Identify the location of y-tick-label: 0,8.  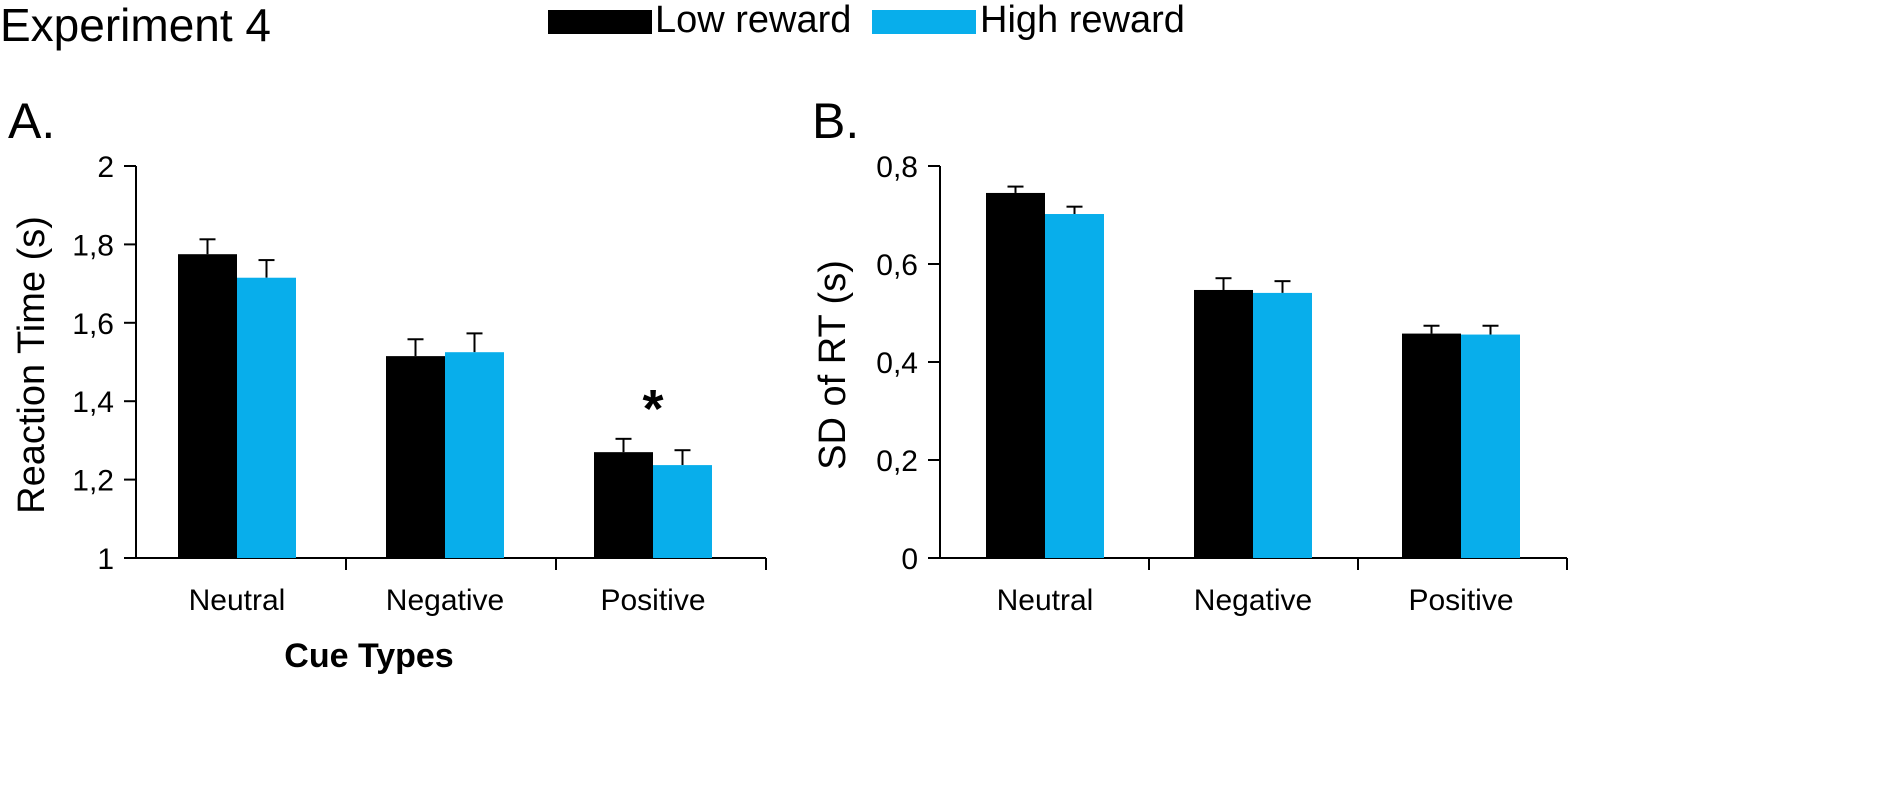
(897, 167).